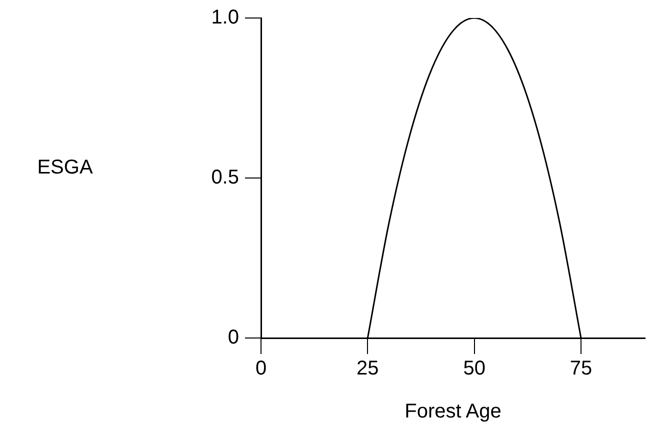 Image resolution: width=653 pixels, height=428 pixels. I want to click on x-tick-label: 75, so click(581, 369).